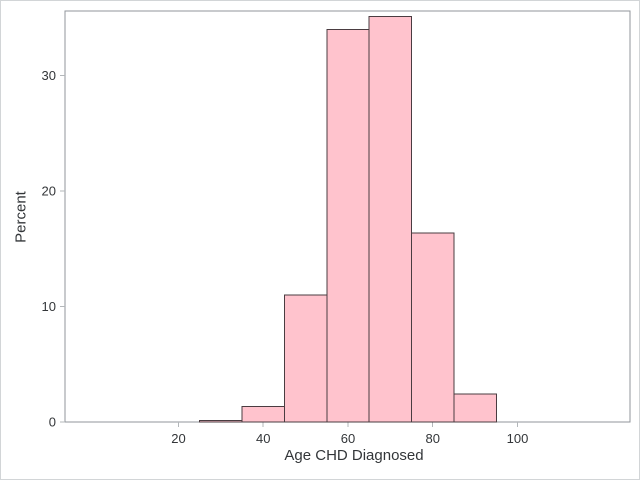 The height and width of the screenshot is (480, 640). Describe the element at coordinates (518, 438) in the screenshot. I see `x-tick-label: 100` at that location.